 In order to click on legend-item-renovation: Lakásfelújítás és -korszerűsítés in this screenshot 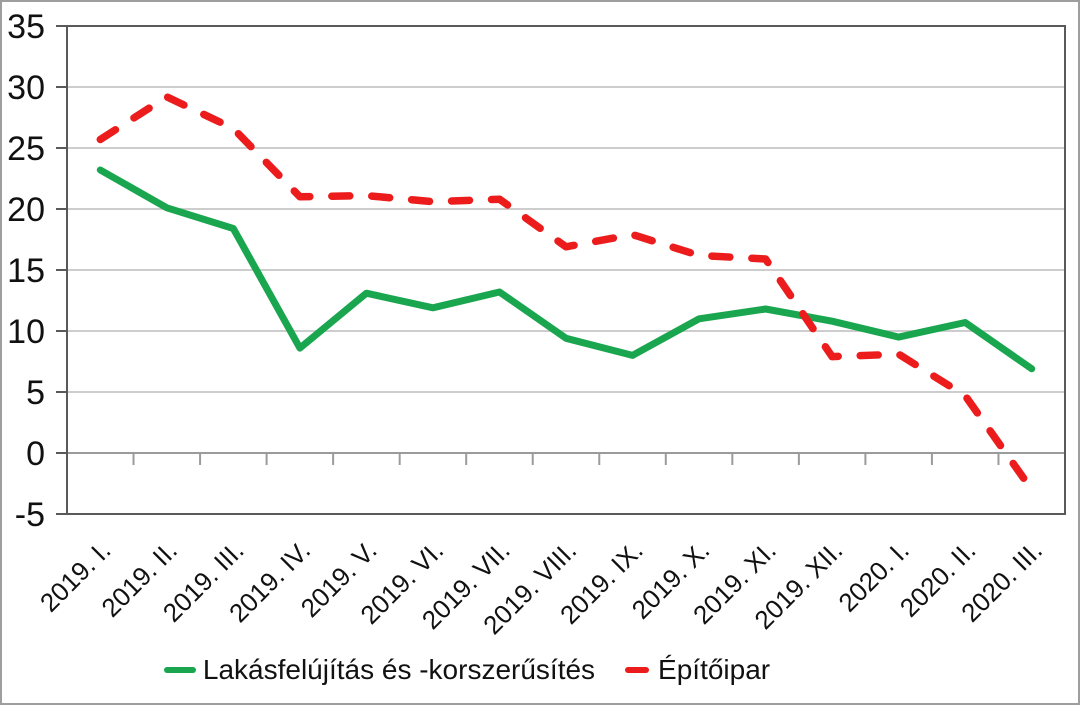, I will do `click(379, 670)`.